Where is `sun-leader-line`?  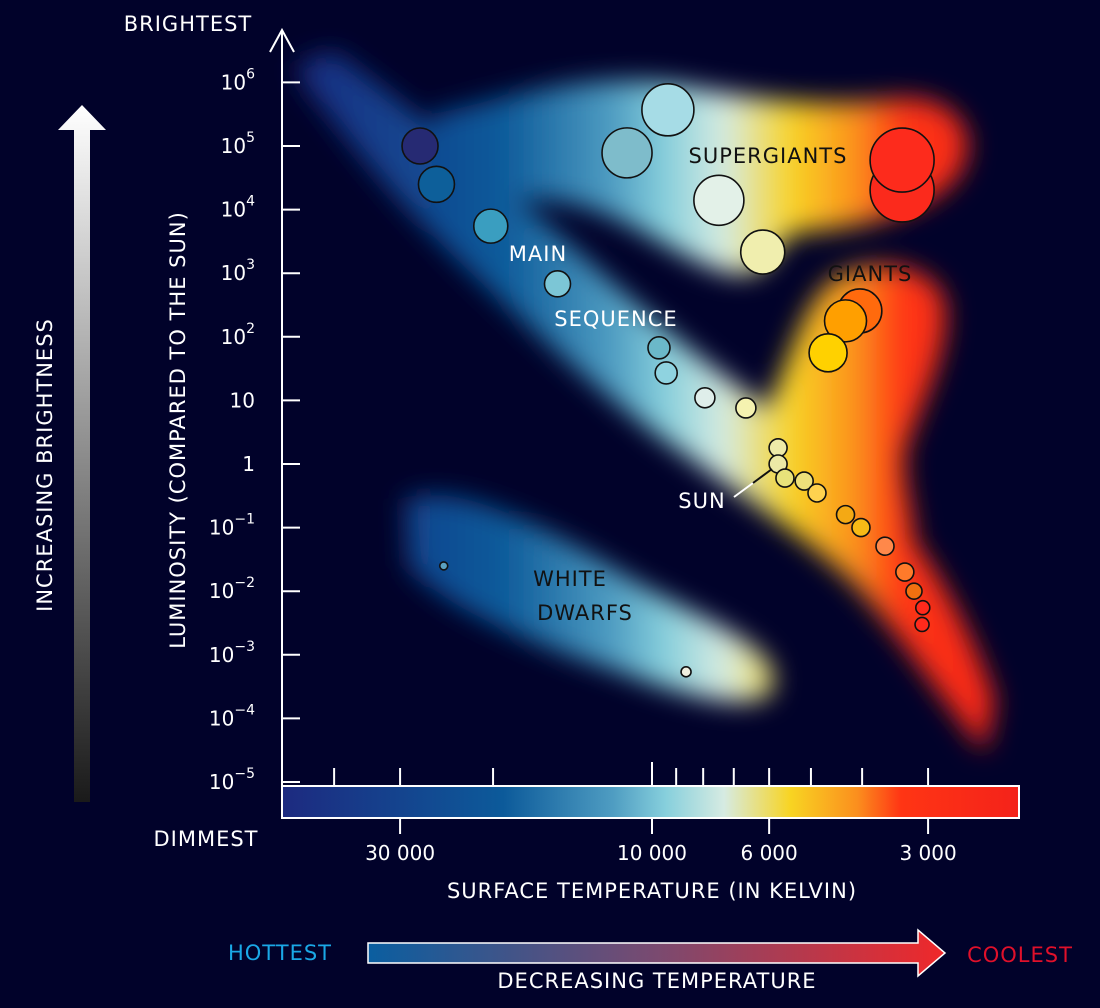
sun-leader-line is located at coordinates (753, 483).